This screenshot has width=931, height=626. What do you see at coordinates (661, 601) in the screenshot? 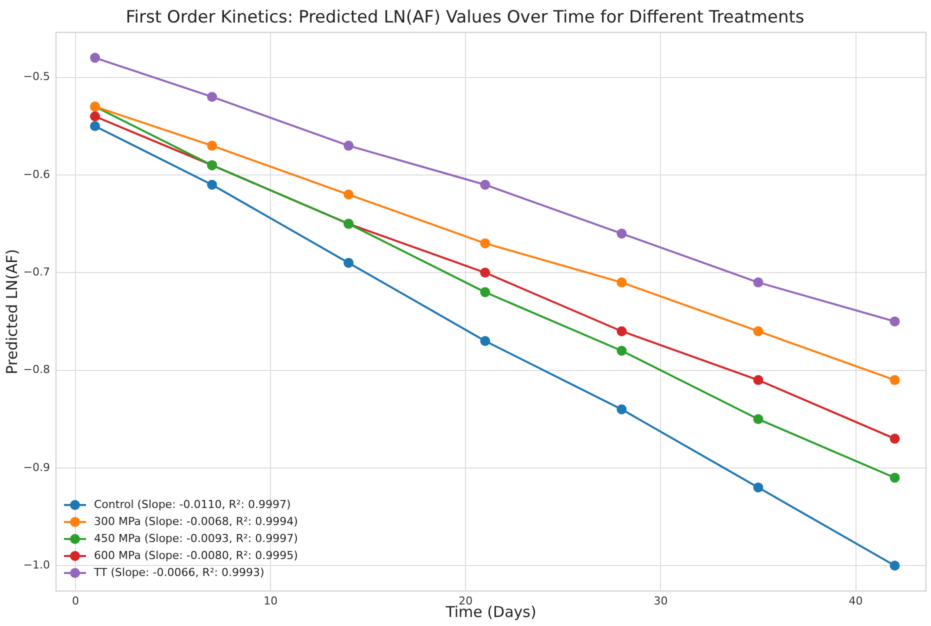
I see `x-tick-label: 30` at bounding box center [661, 601].